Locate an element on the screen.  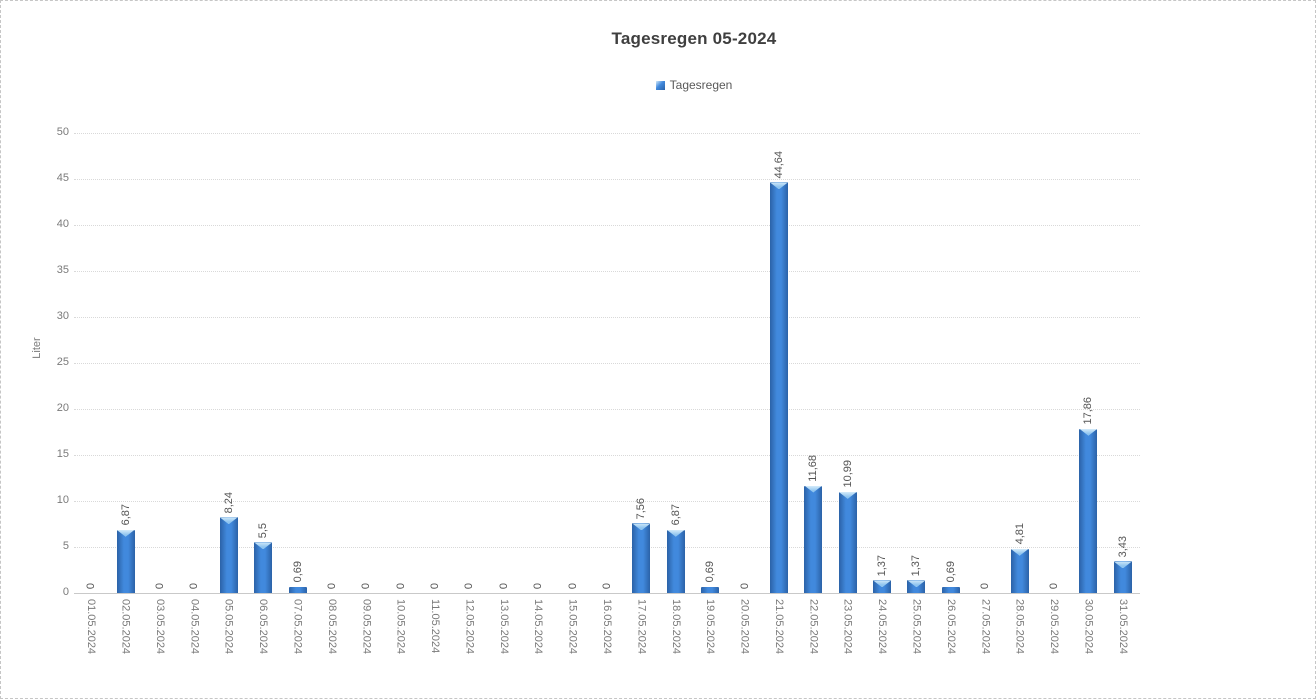
x-tick-label: 20.05.2024 is located at coordinates (744, 627).